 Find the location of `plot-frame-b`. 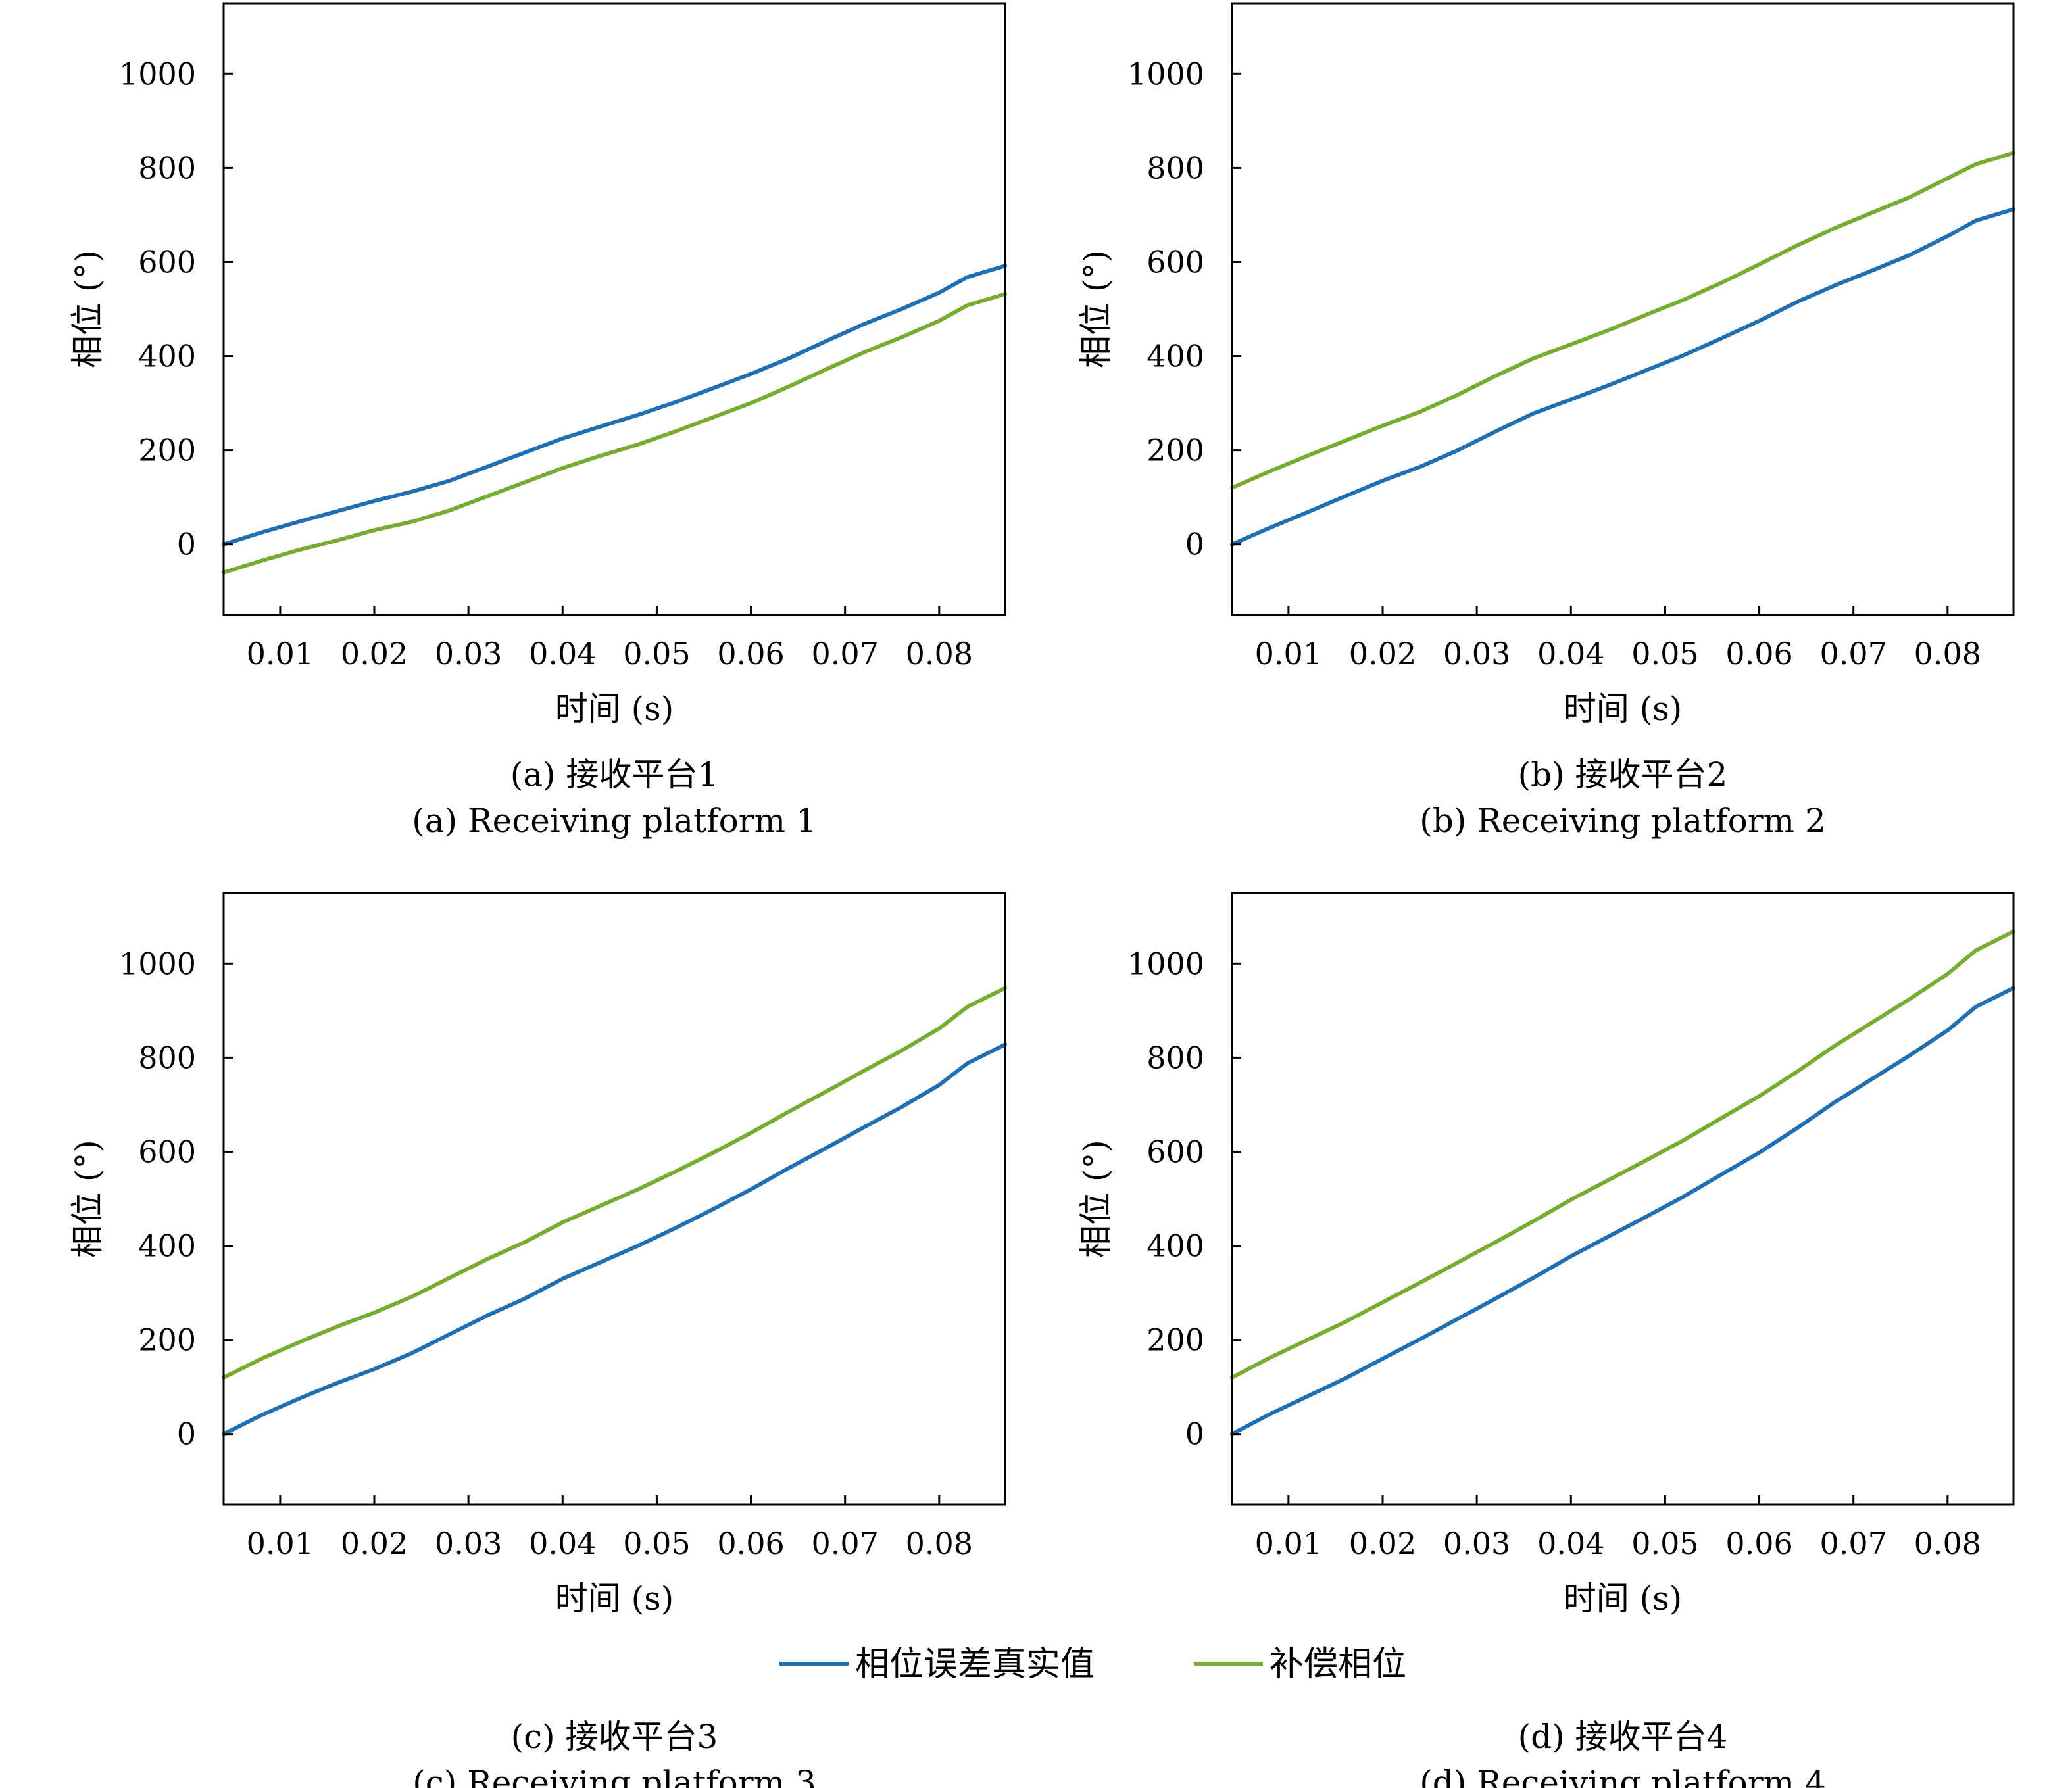

plot-frame-b is located at coordinates (1623, 309).